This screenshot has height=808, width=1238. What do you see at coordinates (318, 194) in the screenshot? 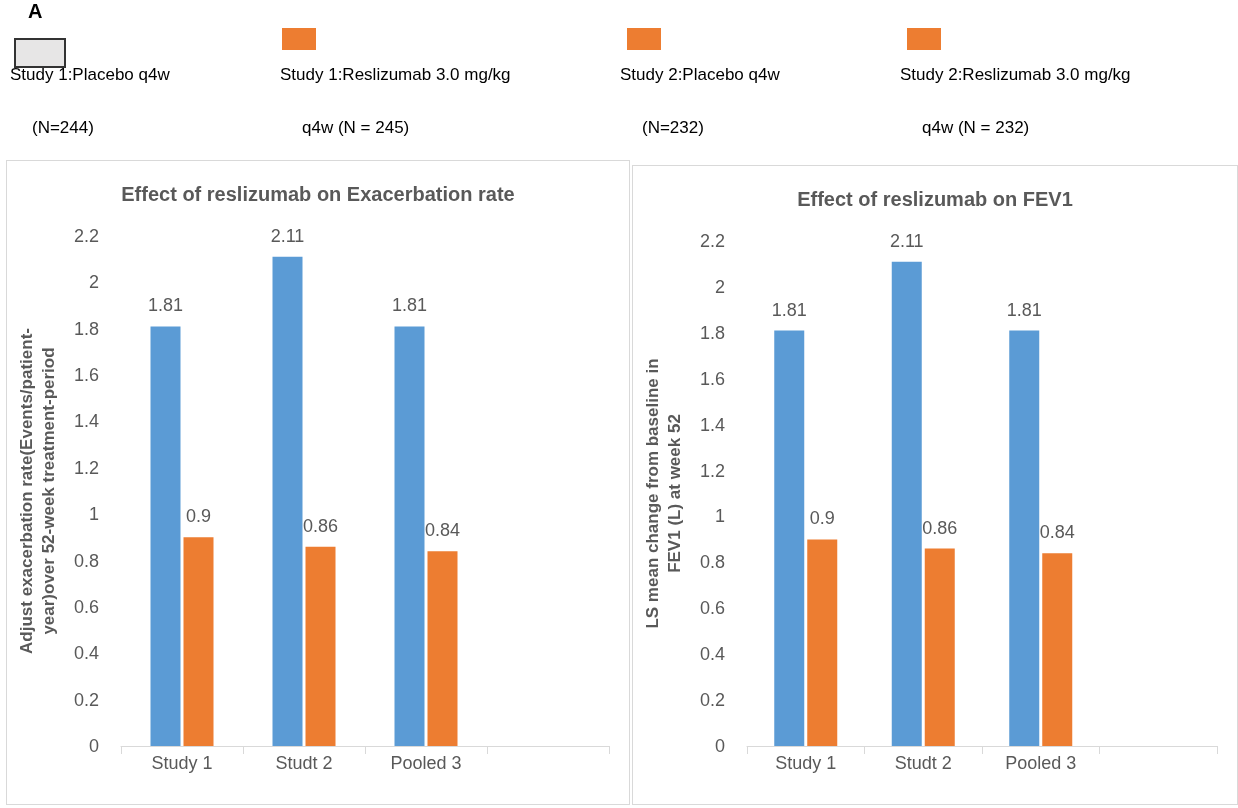
I see `chart-title: Effect of reslizumab on Exacerbation rate` at bounding box center [318, 194].